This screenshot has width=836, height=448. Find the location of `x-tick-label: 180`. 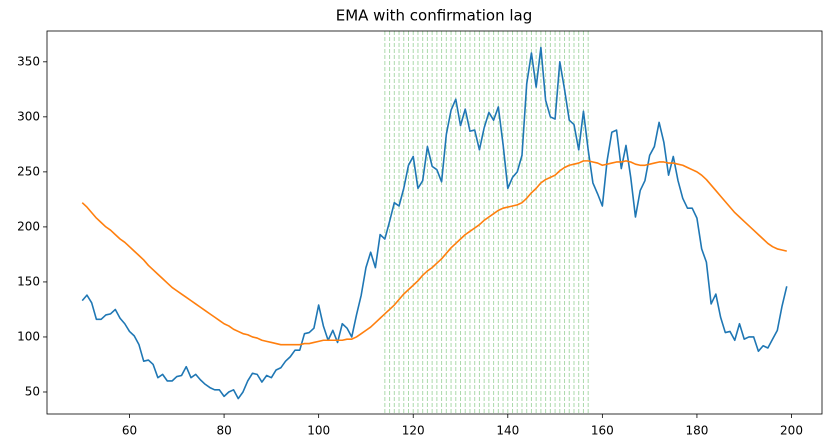

x-tick-label: 180 is located at coordinates (696, 431).